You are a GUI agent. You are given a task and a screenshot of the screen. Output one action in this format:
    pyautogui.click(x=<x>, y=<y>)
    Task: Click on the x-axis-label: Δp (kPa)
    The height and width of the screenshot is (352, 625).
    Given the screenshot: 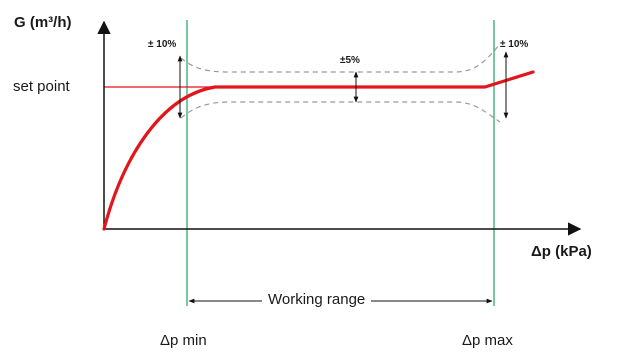 What is the action you would take?
    pyautogui.click(x=561, y=251)
    